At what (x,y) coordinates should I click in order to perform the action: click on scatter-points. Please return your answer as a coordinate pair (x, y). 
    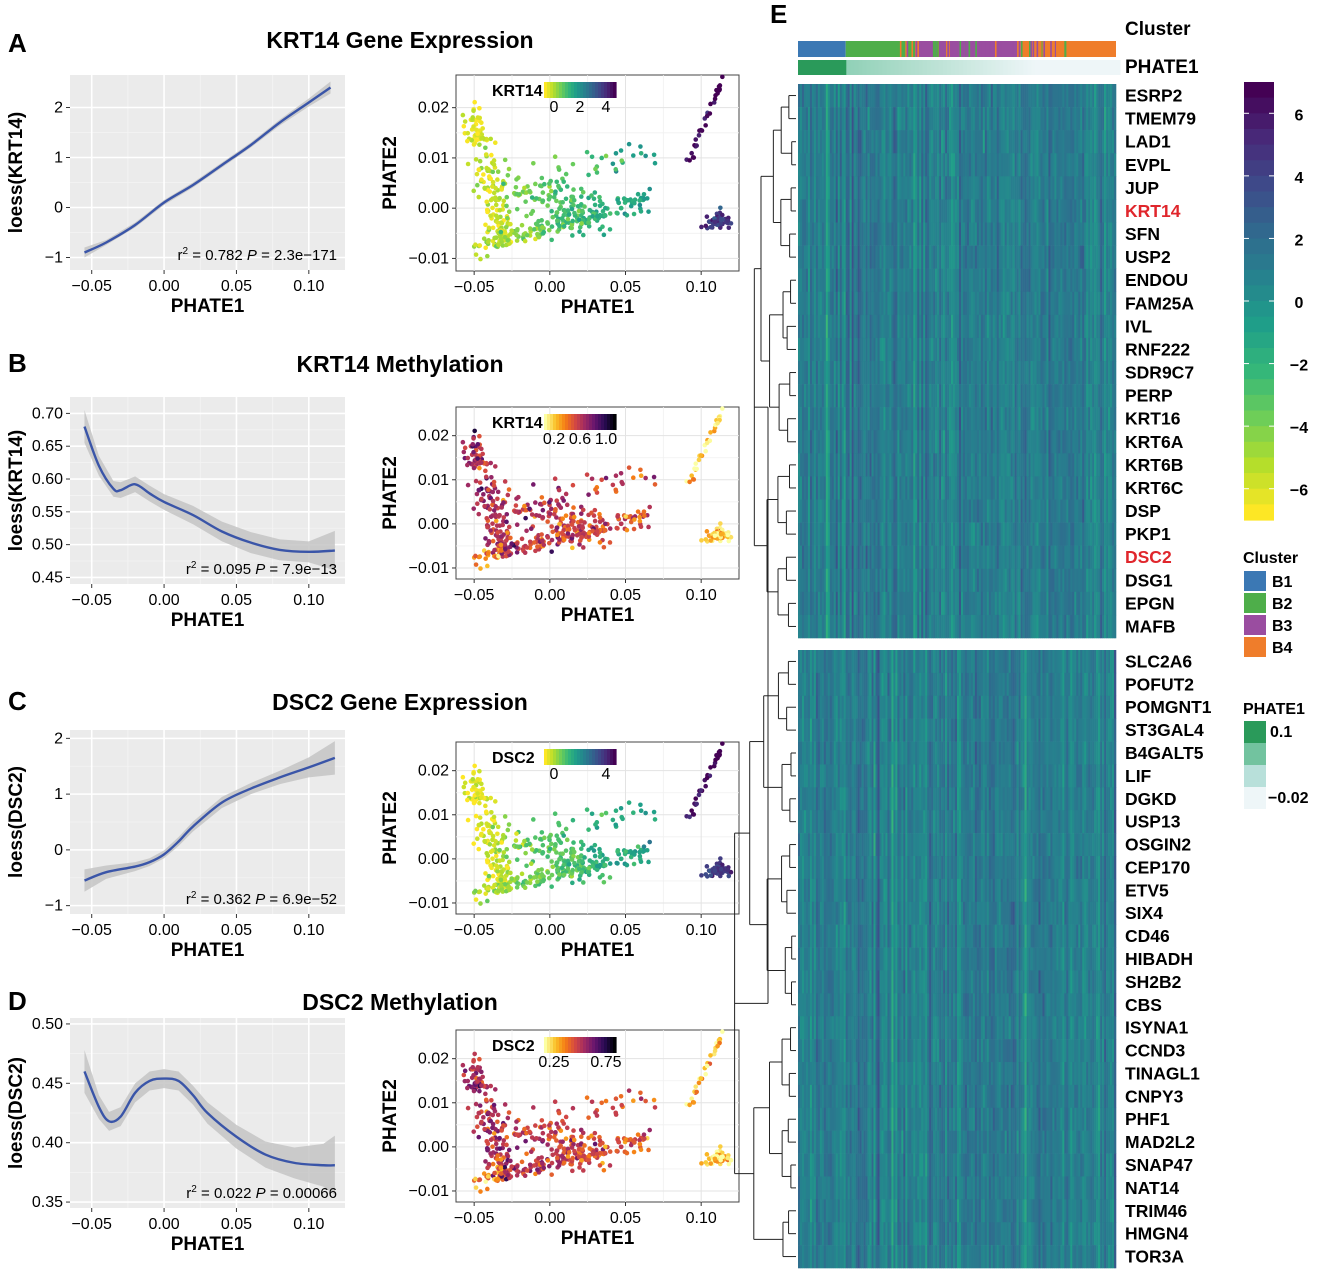
    Looking at the image, I should click on (597, 823).